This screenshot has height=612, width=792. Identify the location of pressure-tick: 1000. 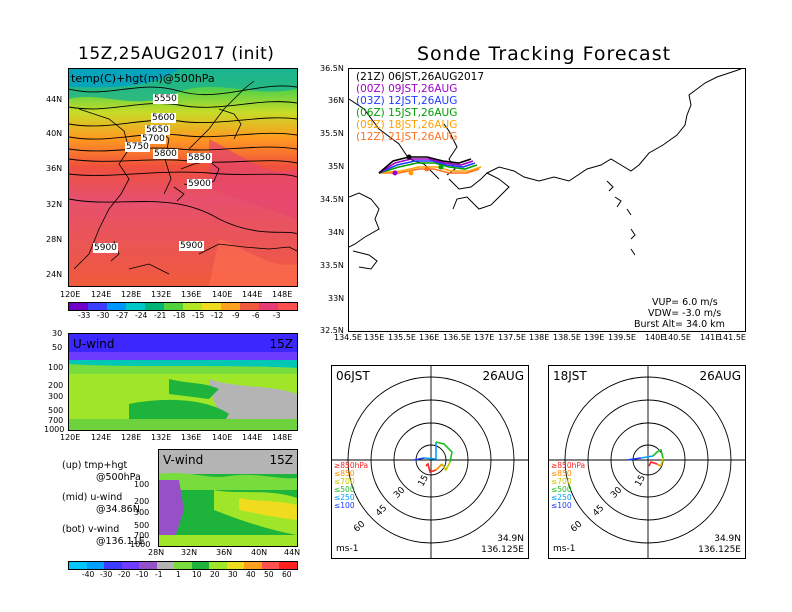
(140, 544).